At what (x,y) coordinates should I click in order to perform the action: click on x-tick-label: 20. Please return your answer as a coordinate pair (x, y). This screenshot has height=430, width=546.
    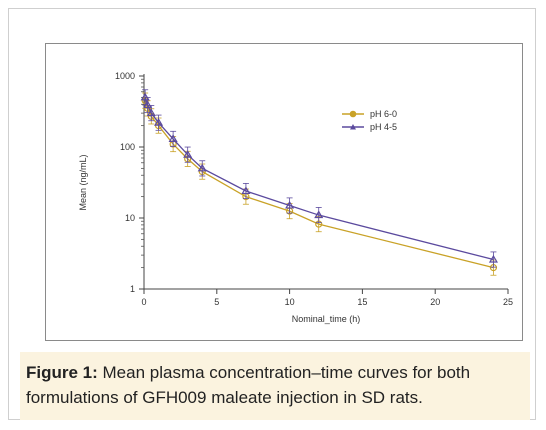
    Looking at the image, I should click on (435, 302).